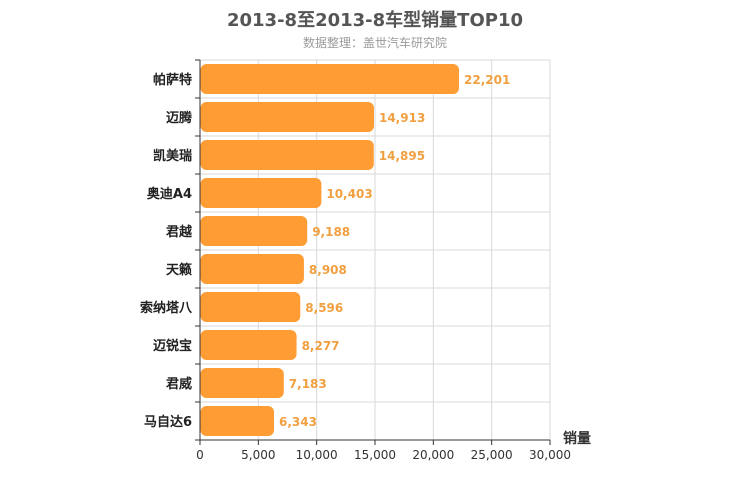 This screenshot has height=500, width=750. Describe the element at coordinates (402, 118) in the screenshot. I see `data-label: 14,913` at that location.